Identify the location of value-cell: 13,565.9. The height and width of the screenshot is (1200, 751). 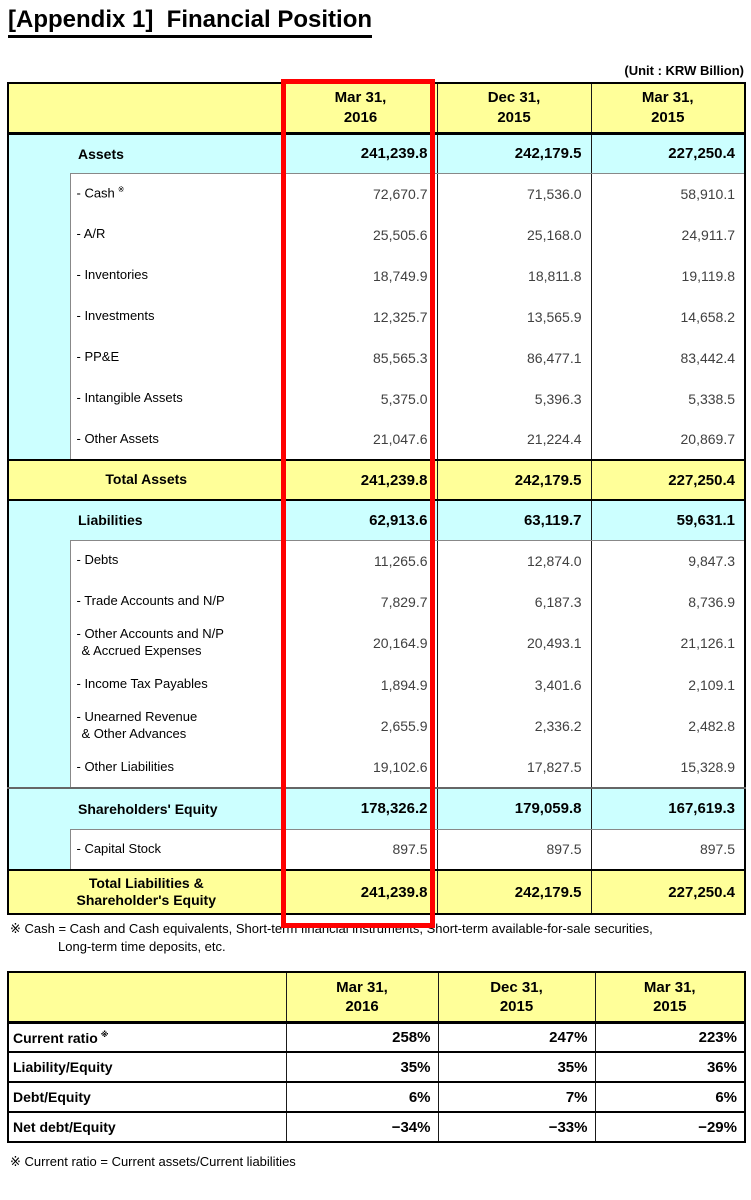
(513, 316).